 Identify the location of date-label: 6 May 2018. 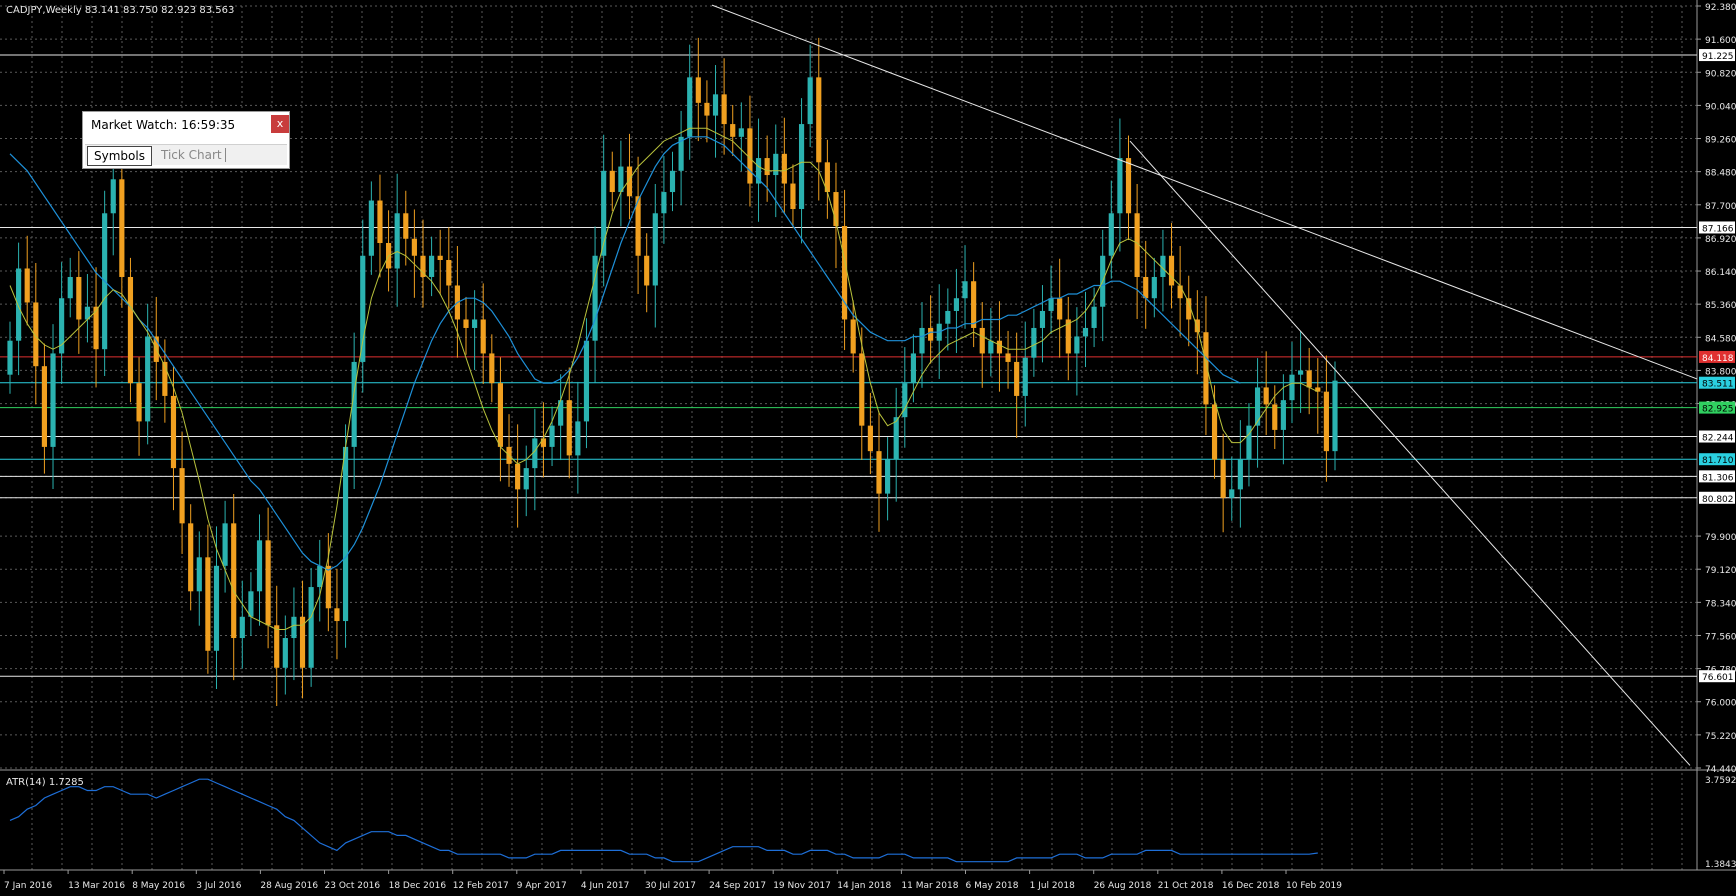
(992, 886).